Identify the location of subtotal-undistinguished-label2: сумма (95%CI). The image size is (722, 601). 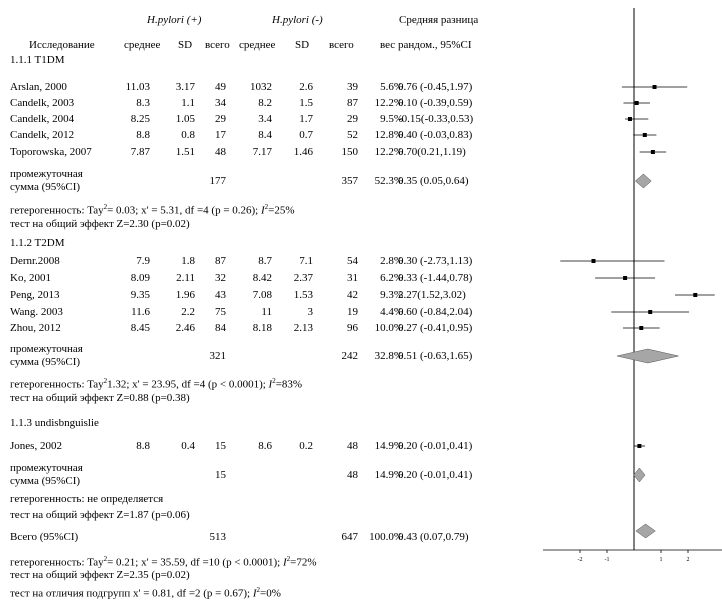
(45, 481).